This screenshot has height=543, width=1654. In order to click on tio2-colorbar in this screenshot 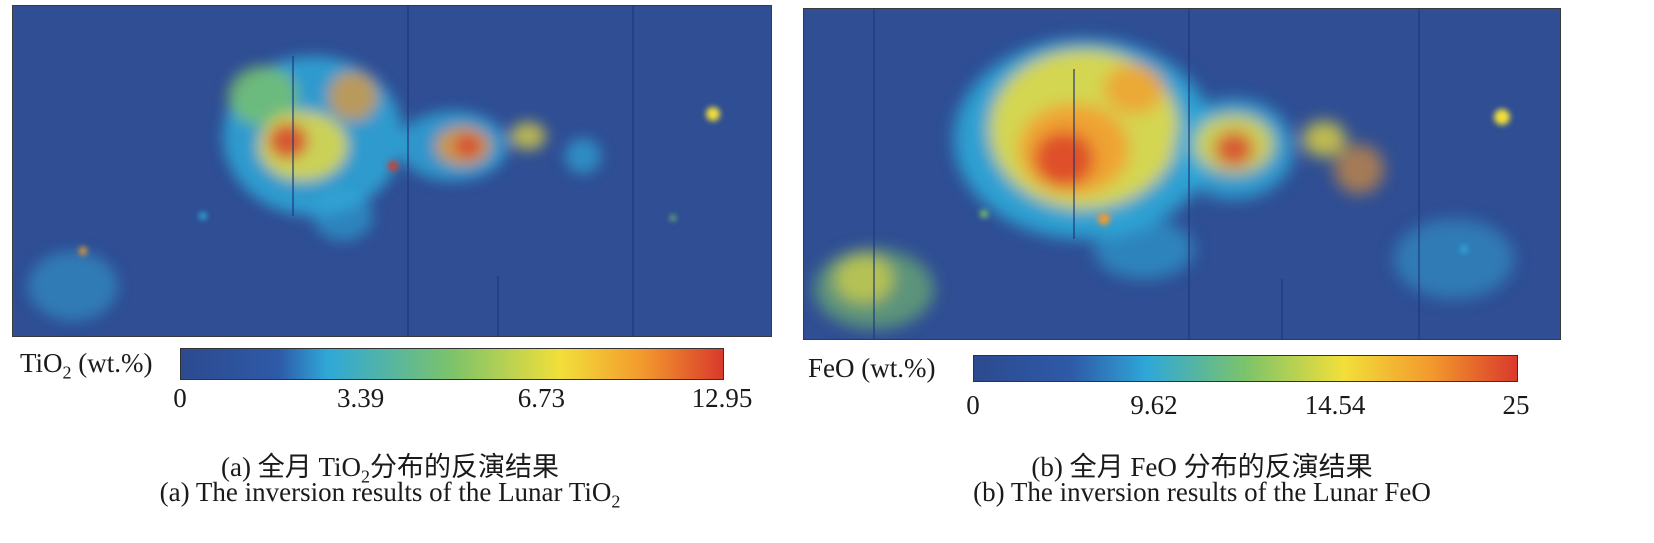, I will do `click(452, 364)`.